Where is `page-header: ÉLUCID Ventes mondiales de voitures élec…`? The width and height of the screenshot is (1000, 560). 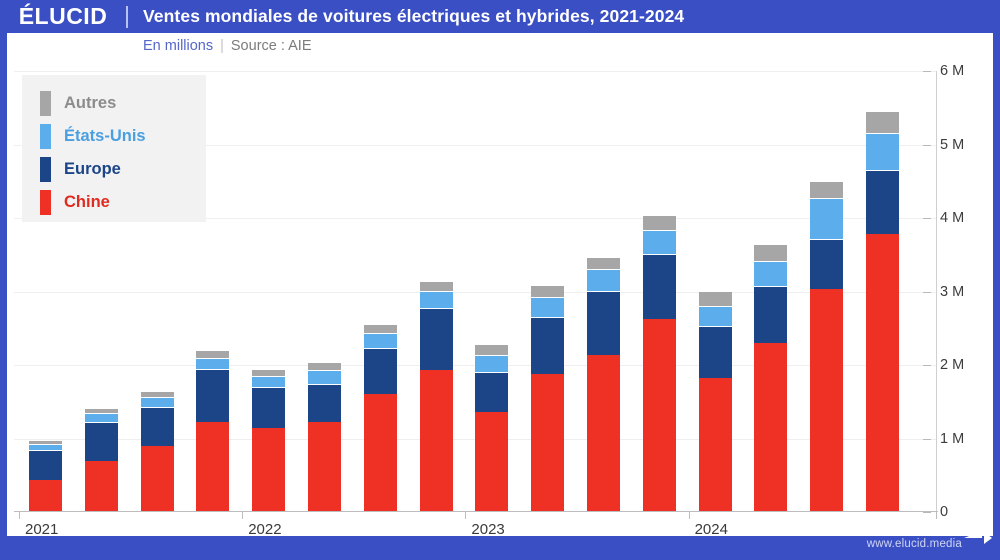 page-header: ÉLUCID Ventes mondiales de voitures élec… is located at coordinates (500, 16).